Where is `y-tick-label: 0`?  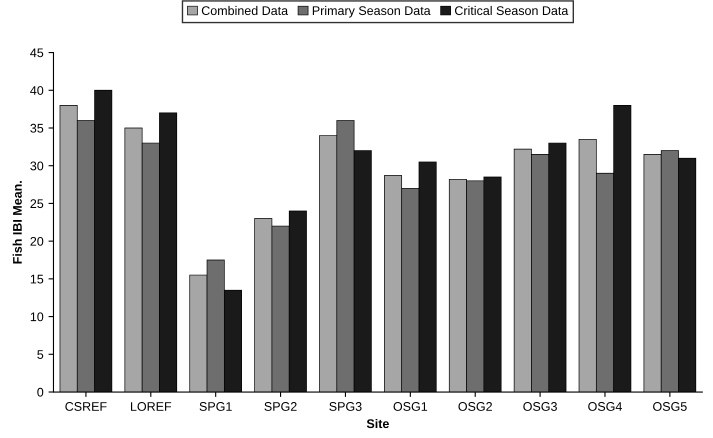
y-tick-label: 0 is located at coordinates (40, 392).